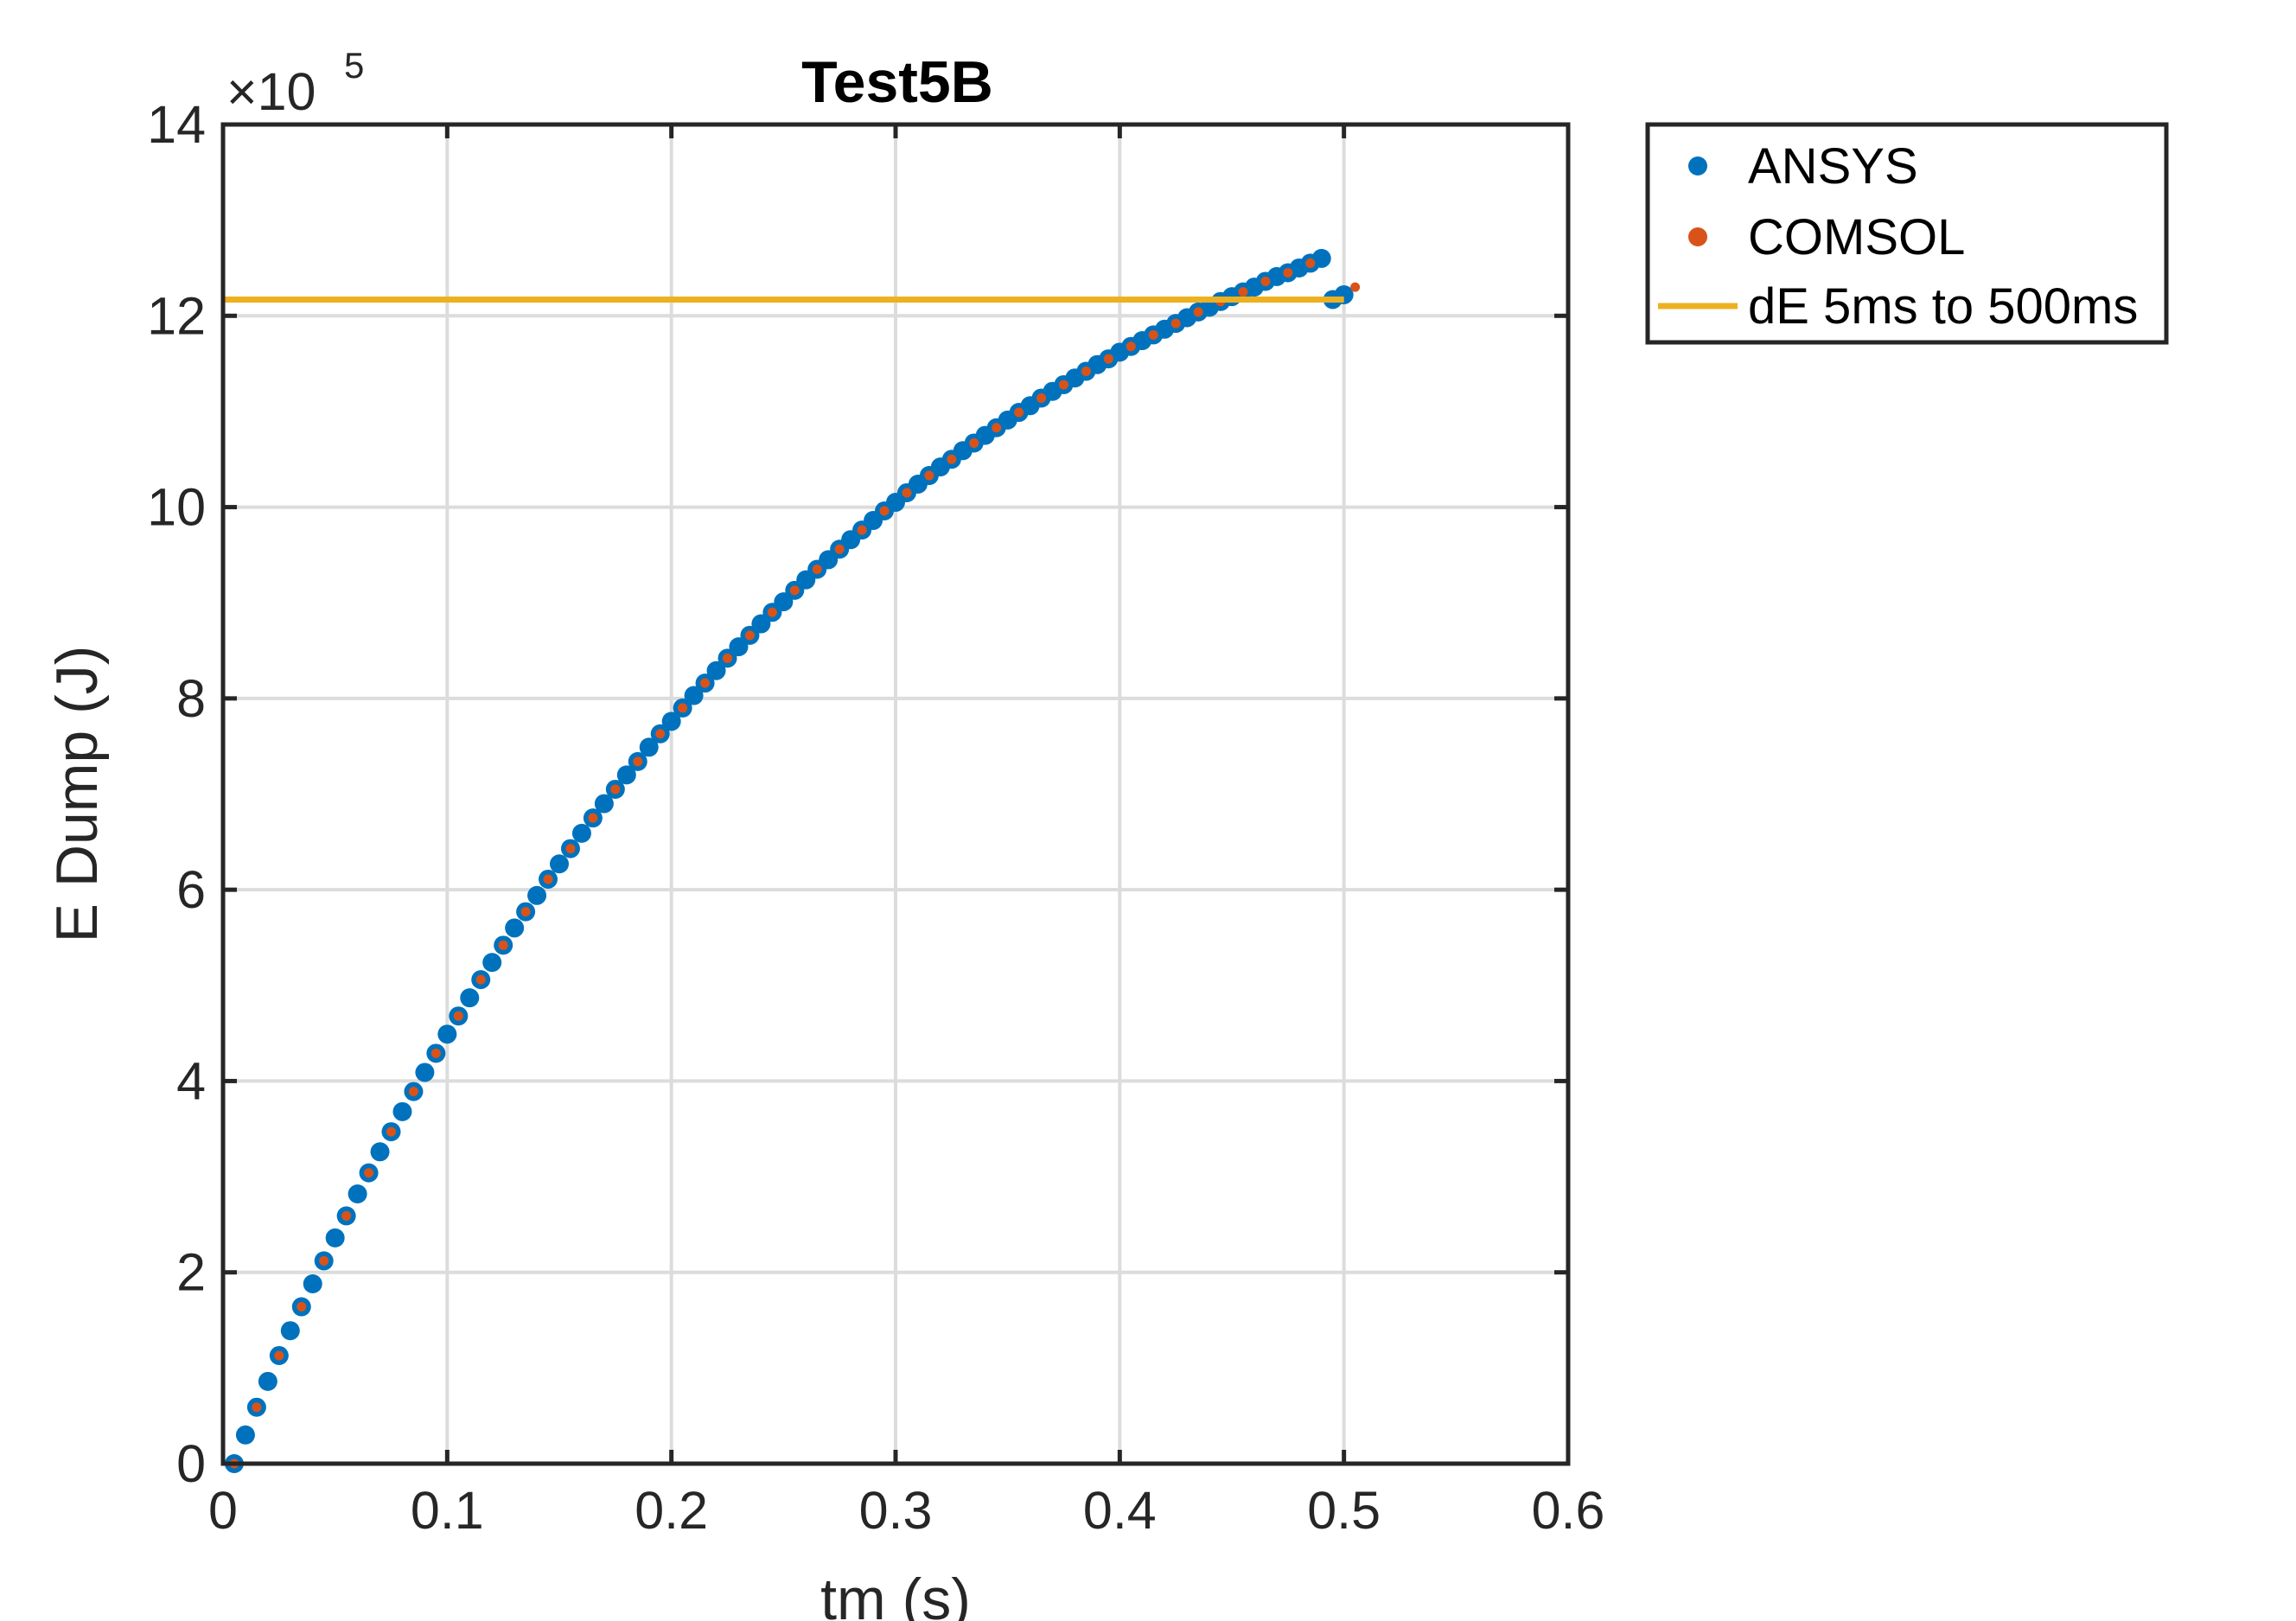 The width and height of the screenshot is (2296, 1621). I want to click on x-tick-label: 0.1, so click(447, 1510).